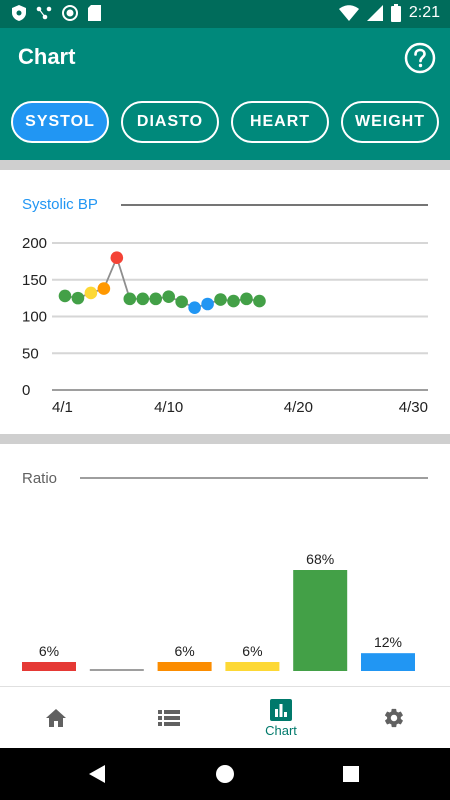  What do you see at coordinates (424, 12) in the screenshot?
I see `status-time: 2:21` at bounding box center [424, 12].